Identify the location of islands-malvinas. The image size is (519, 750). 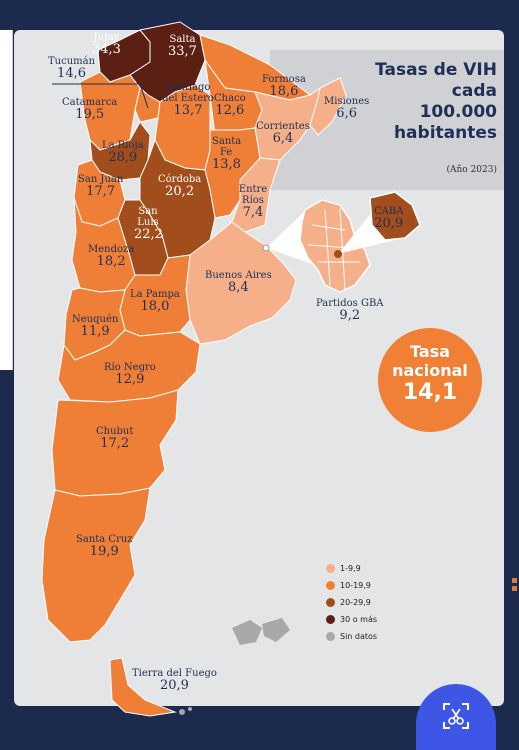
(261, 631).